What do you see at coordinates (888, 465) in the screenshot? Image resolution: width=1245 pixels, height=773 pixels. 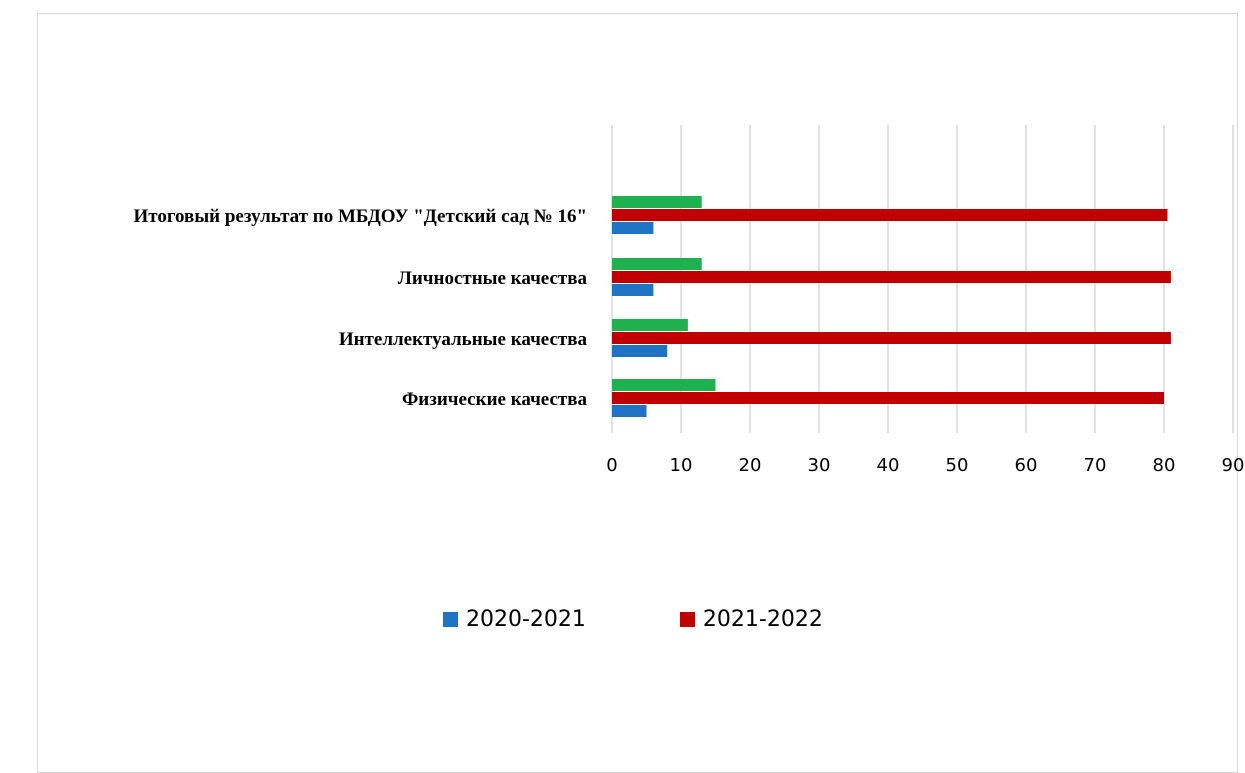 I see `x-tick-label-40: 40` at bounding box center [888, 465].